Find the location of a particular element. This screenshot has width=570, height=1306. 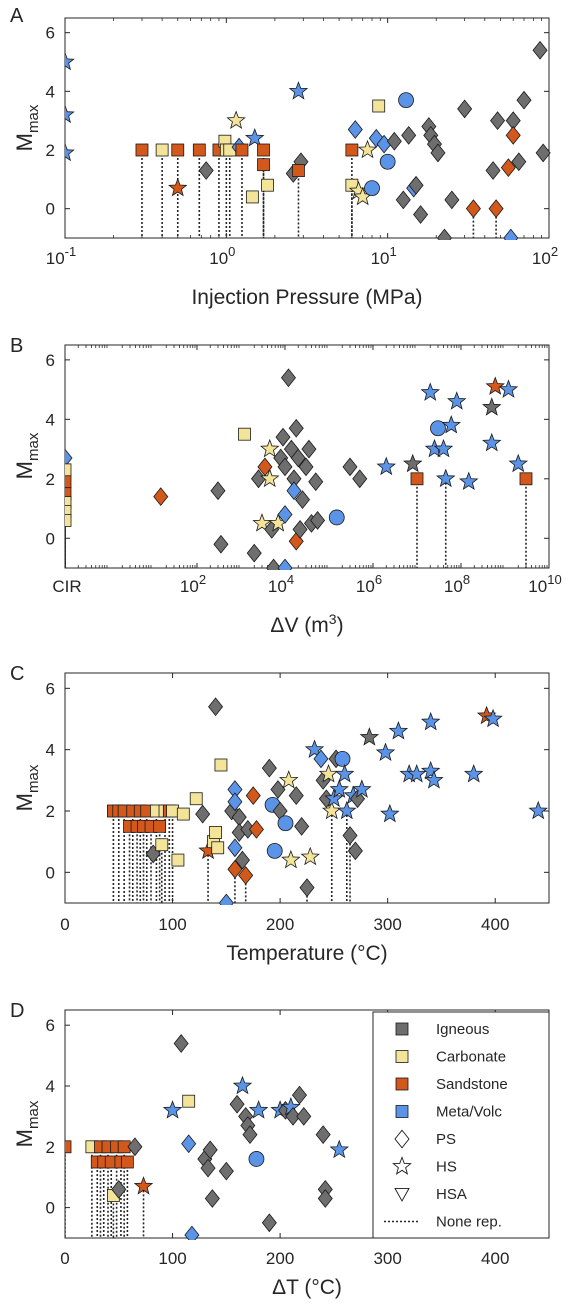

x-axis-label: Injection Pressure (MPa) is located at coordinates (306, 297).